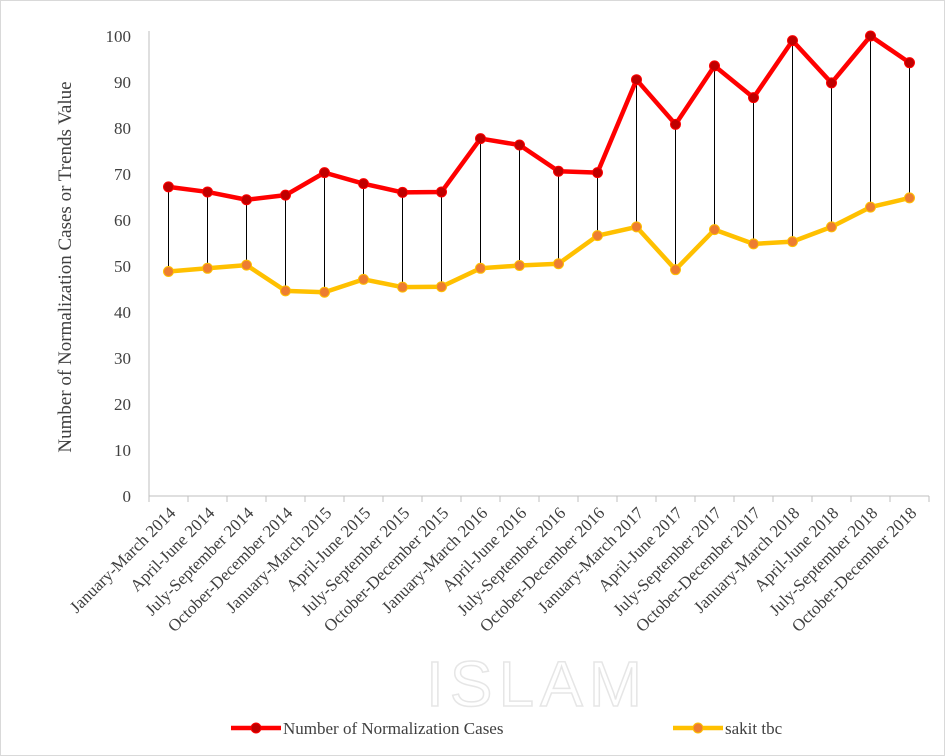 The image size is (945, 756). What do you see at coordinates (122, 450) in the screenshot?
I see `y-tick-label: 10` at bounding box center [122, 450].